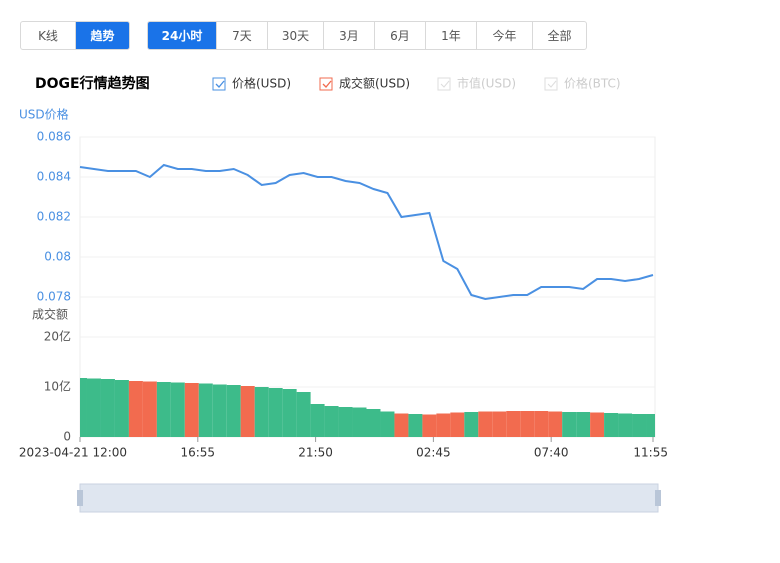  I want to click on y-tick-label: 0.078, so click(54, 297).